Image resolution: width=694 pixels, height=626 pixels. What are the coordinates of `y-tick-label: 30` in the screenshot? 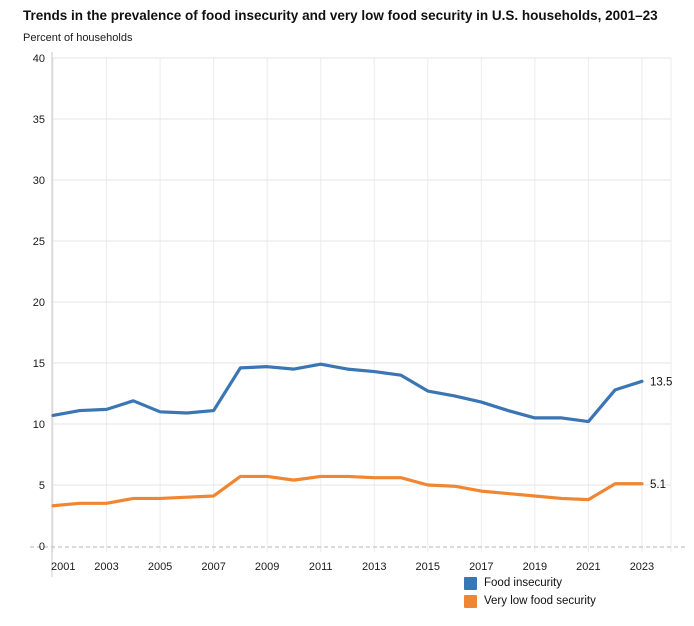 It's located at (39, 181).